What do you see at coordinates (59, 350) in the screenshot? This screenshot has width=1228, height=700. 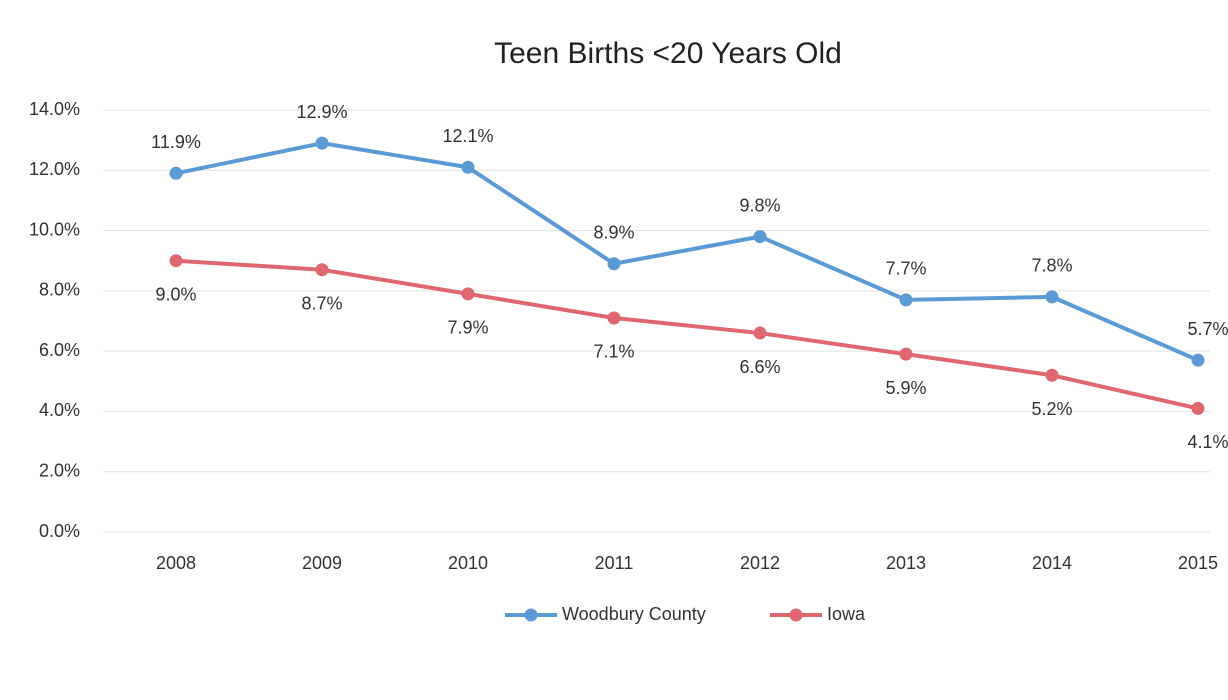 I see `y-tick-label: 6.0%` at bounding box center [59, 350].